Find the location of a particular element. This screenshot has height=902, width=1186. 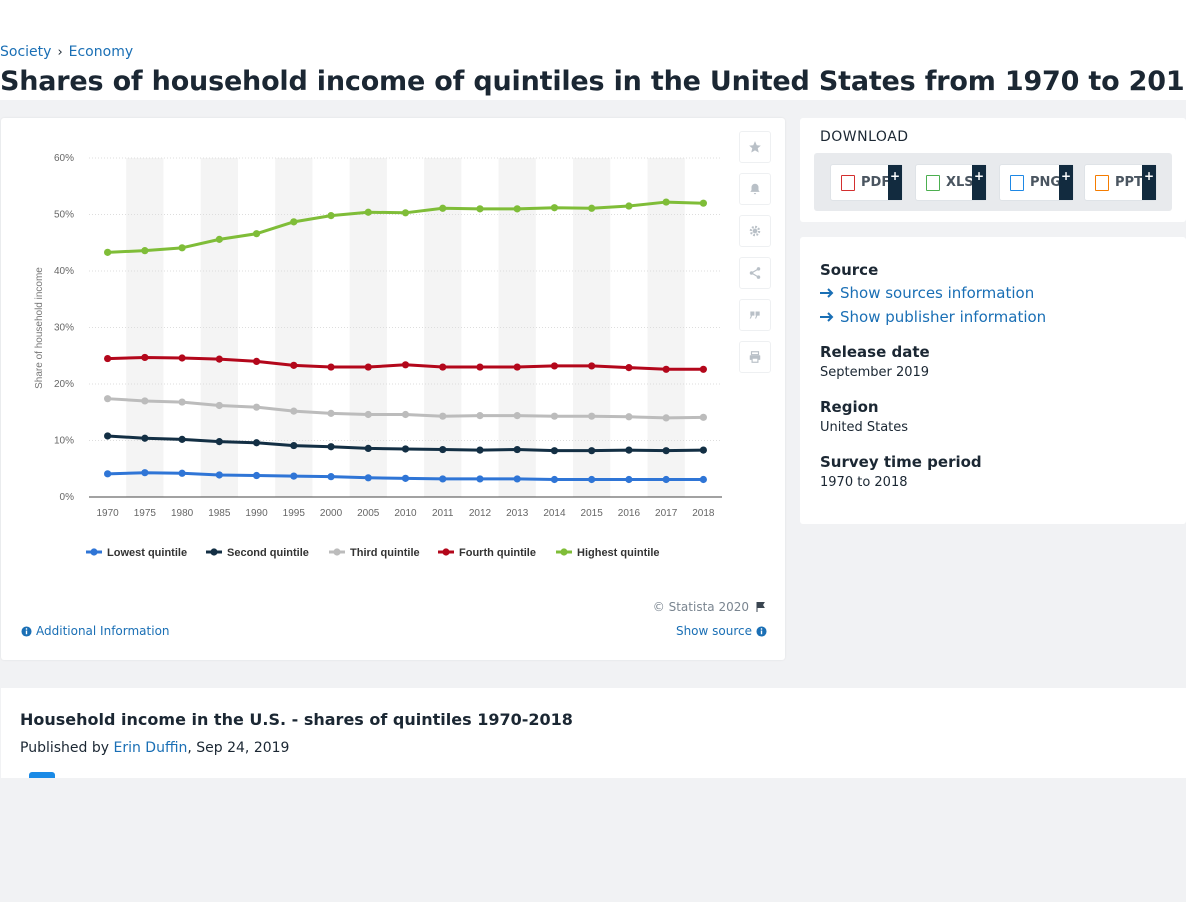

published-by: Published by Erin Duffin, Sep 24, 2019 is located at coordinates (154, 748).